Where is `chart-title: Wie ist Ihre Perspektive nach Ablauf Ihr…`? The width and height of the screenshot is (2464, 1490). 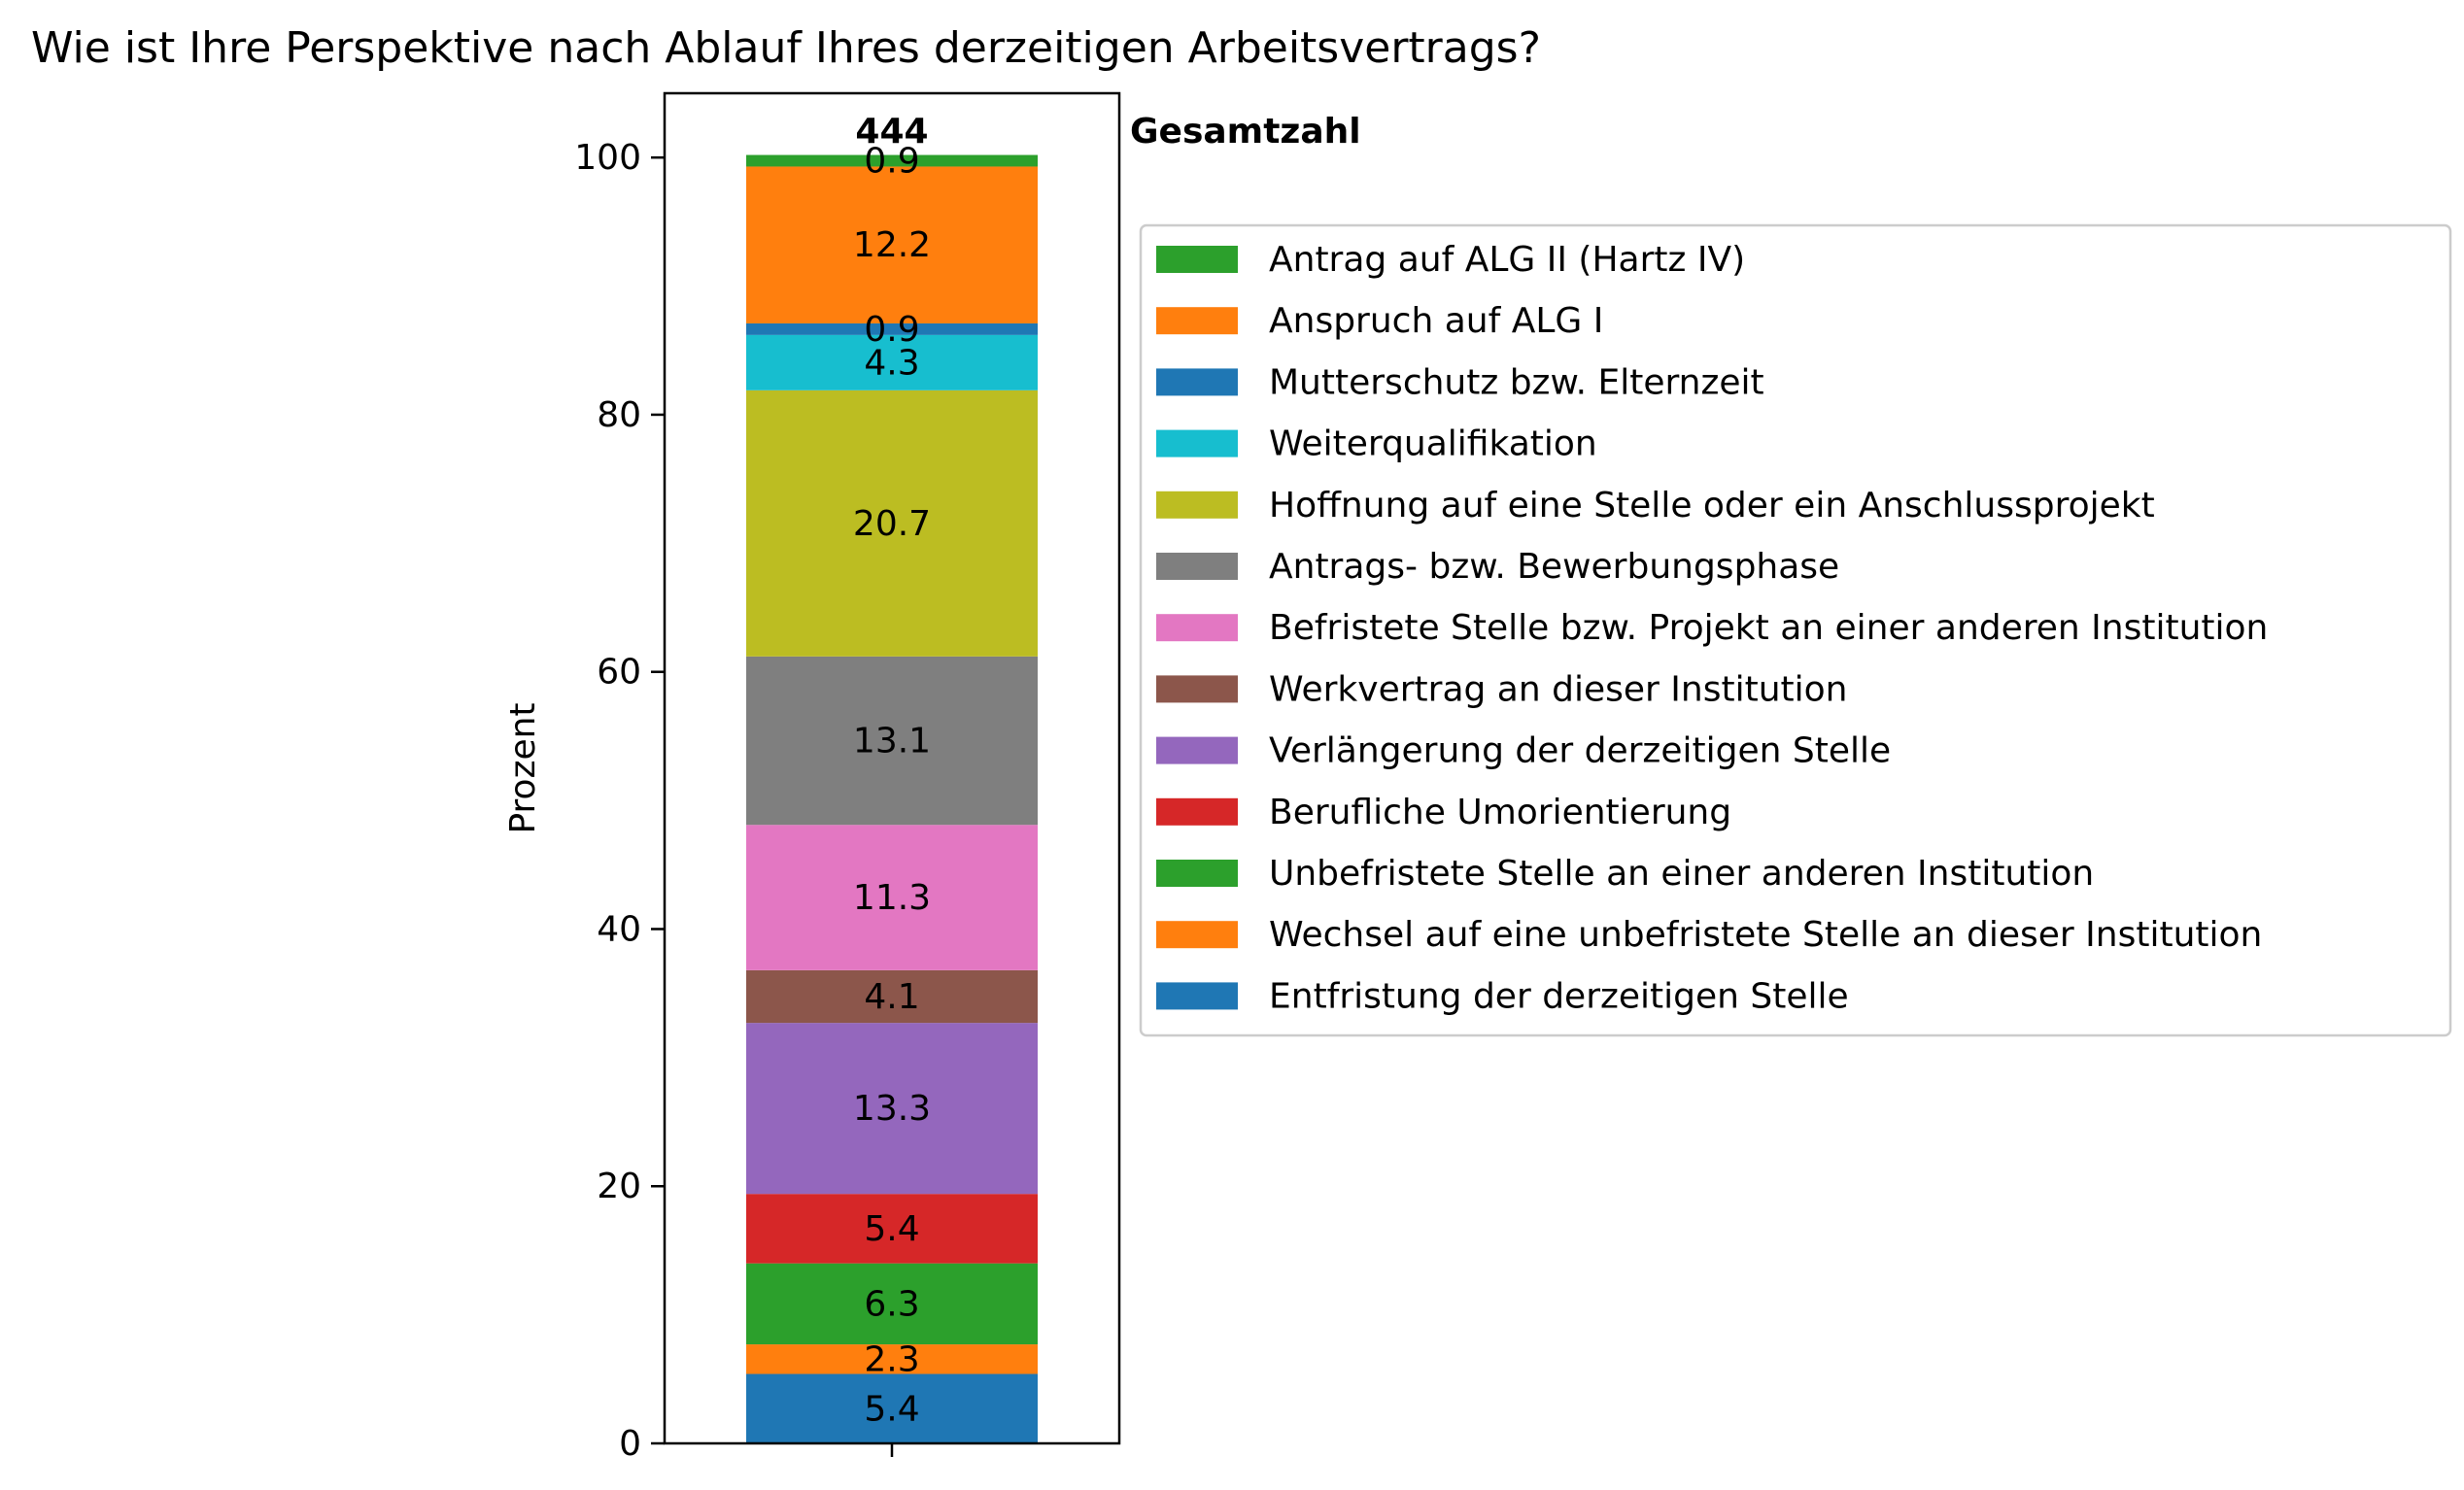
chart-title: Wie ist Ihre Perspektive nach Ablauf Ihr… is located at coordinates (786, 48).